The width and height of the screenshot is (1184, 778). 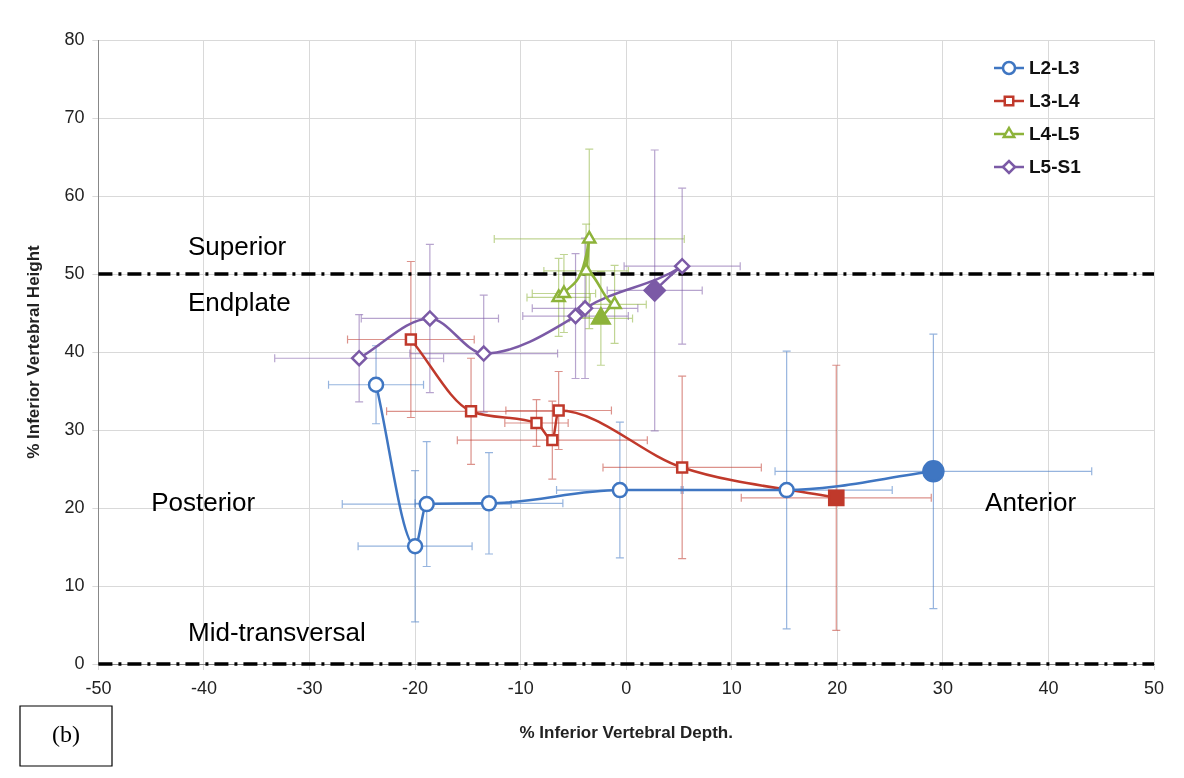 What do you see at coordinates (74, 38) in the screenshot?
I see `y-tick-label: 80` at bounding box center [74, 38].